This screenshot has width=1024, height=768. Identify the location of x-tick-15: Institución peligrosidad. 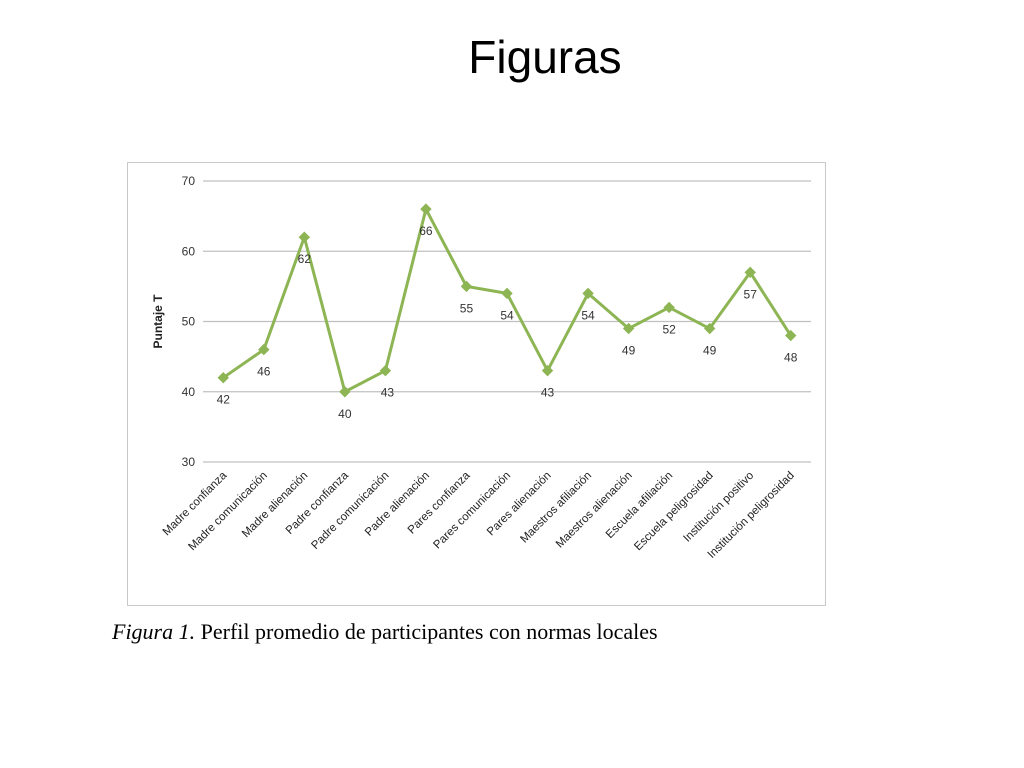
(751, 515).